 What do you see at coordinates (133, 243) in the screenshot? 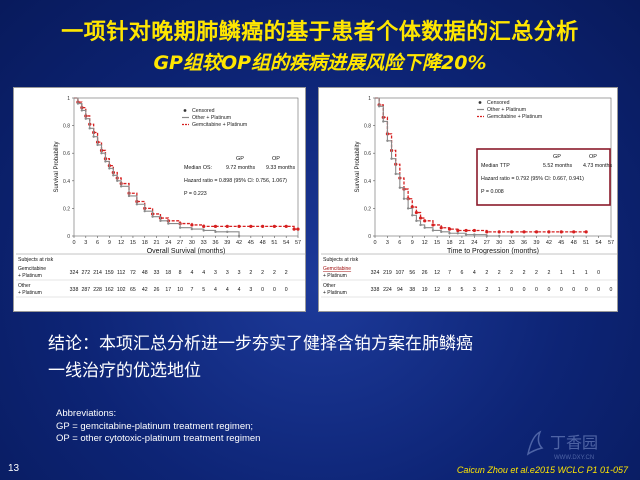
I see `x-tick-label: 15` at bounding box center [133, 243].